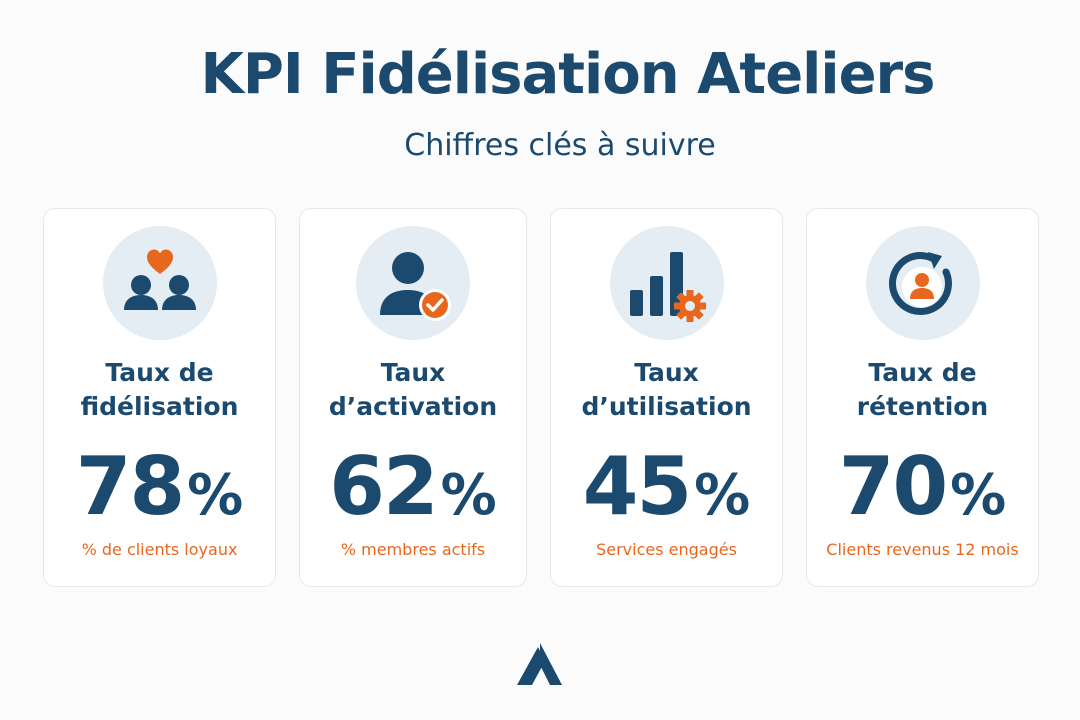  I want to click on kpi-number: 78, so click(130, 486).